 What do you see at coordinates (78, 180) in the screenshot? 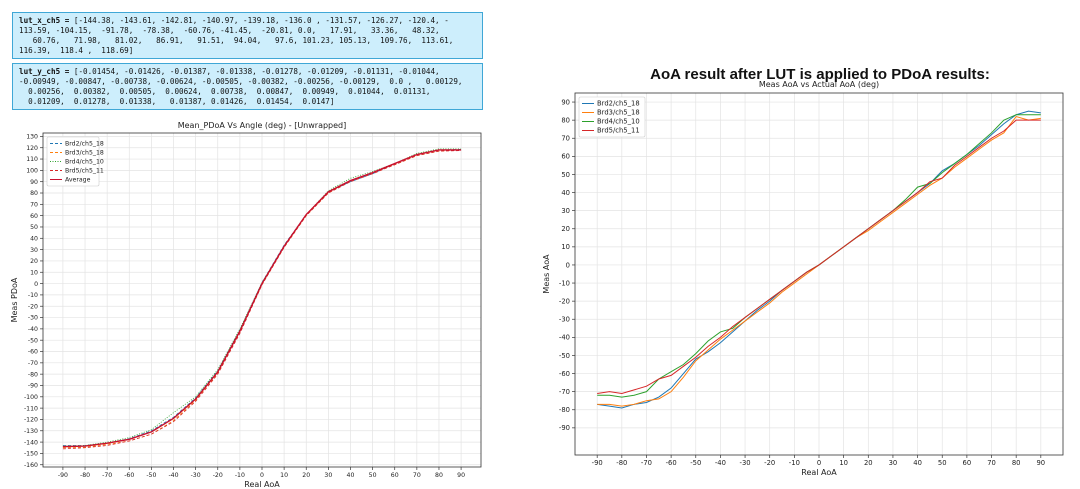
I see `legend-label: Average` at bounding box center [78, 180].